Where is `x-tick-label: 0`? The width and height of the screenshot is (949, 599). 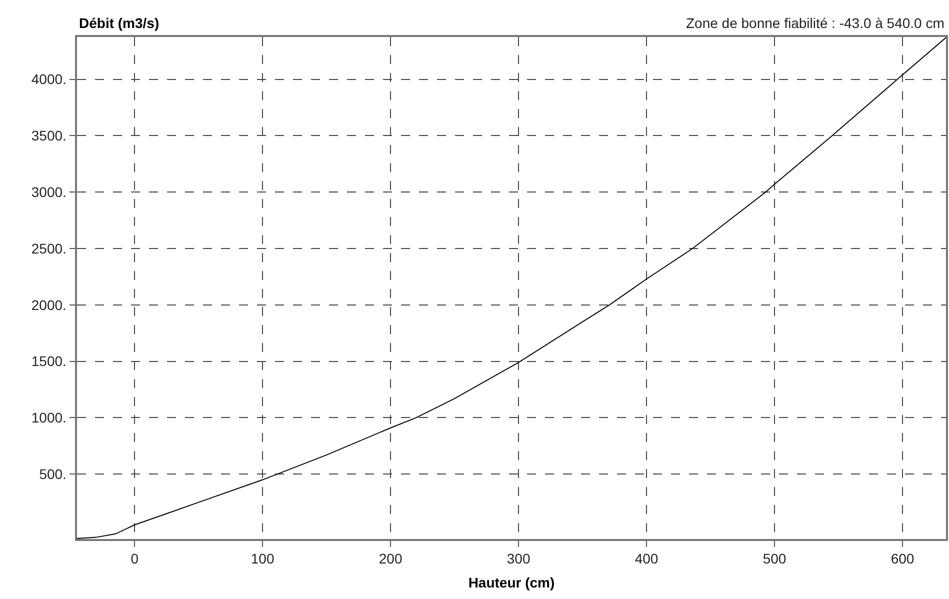 x-tick-label: 0 is located at coordinates (134, 558).